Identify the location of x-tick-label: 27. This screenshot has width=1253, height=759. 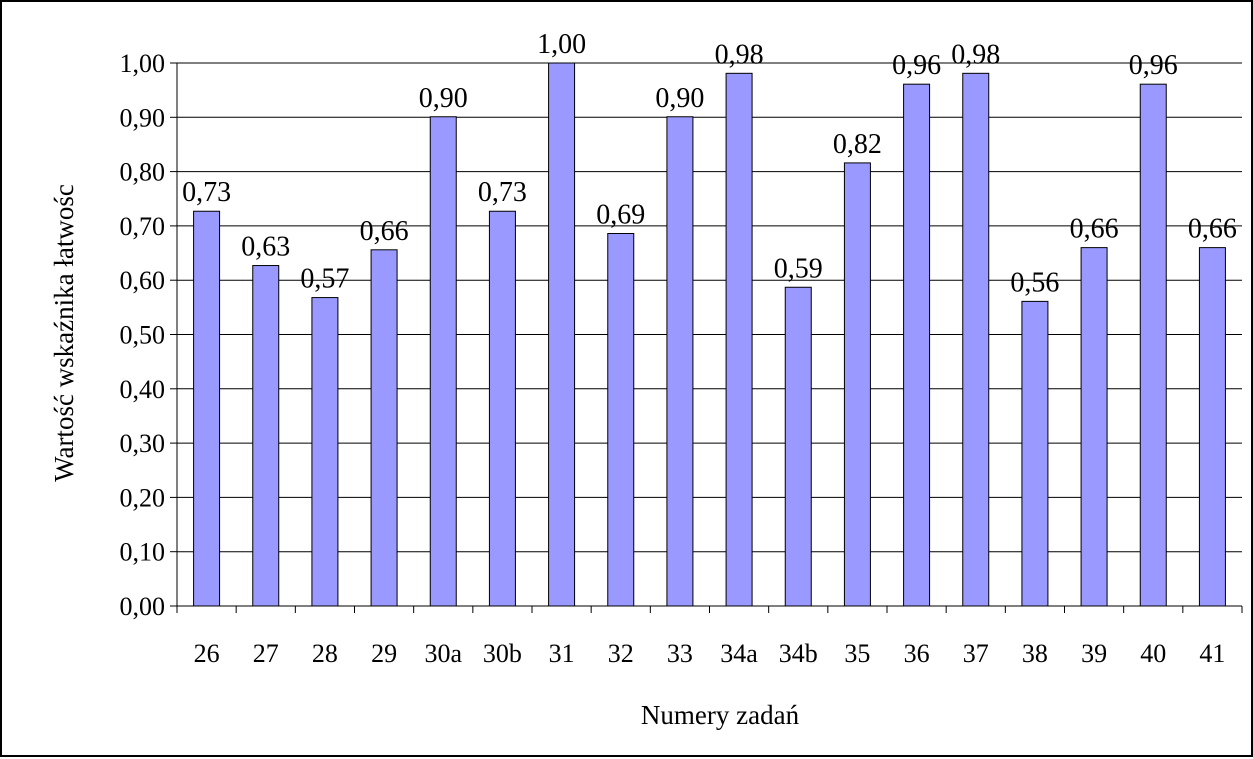
(266, 653).